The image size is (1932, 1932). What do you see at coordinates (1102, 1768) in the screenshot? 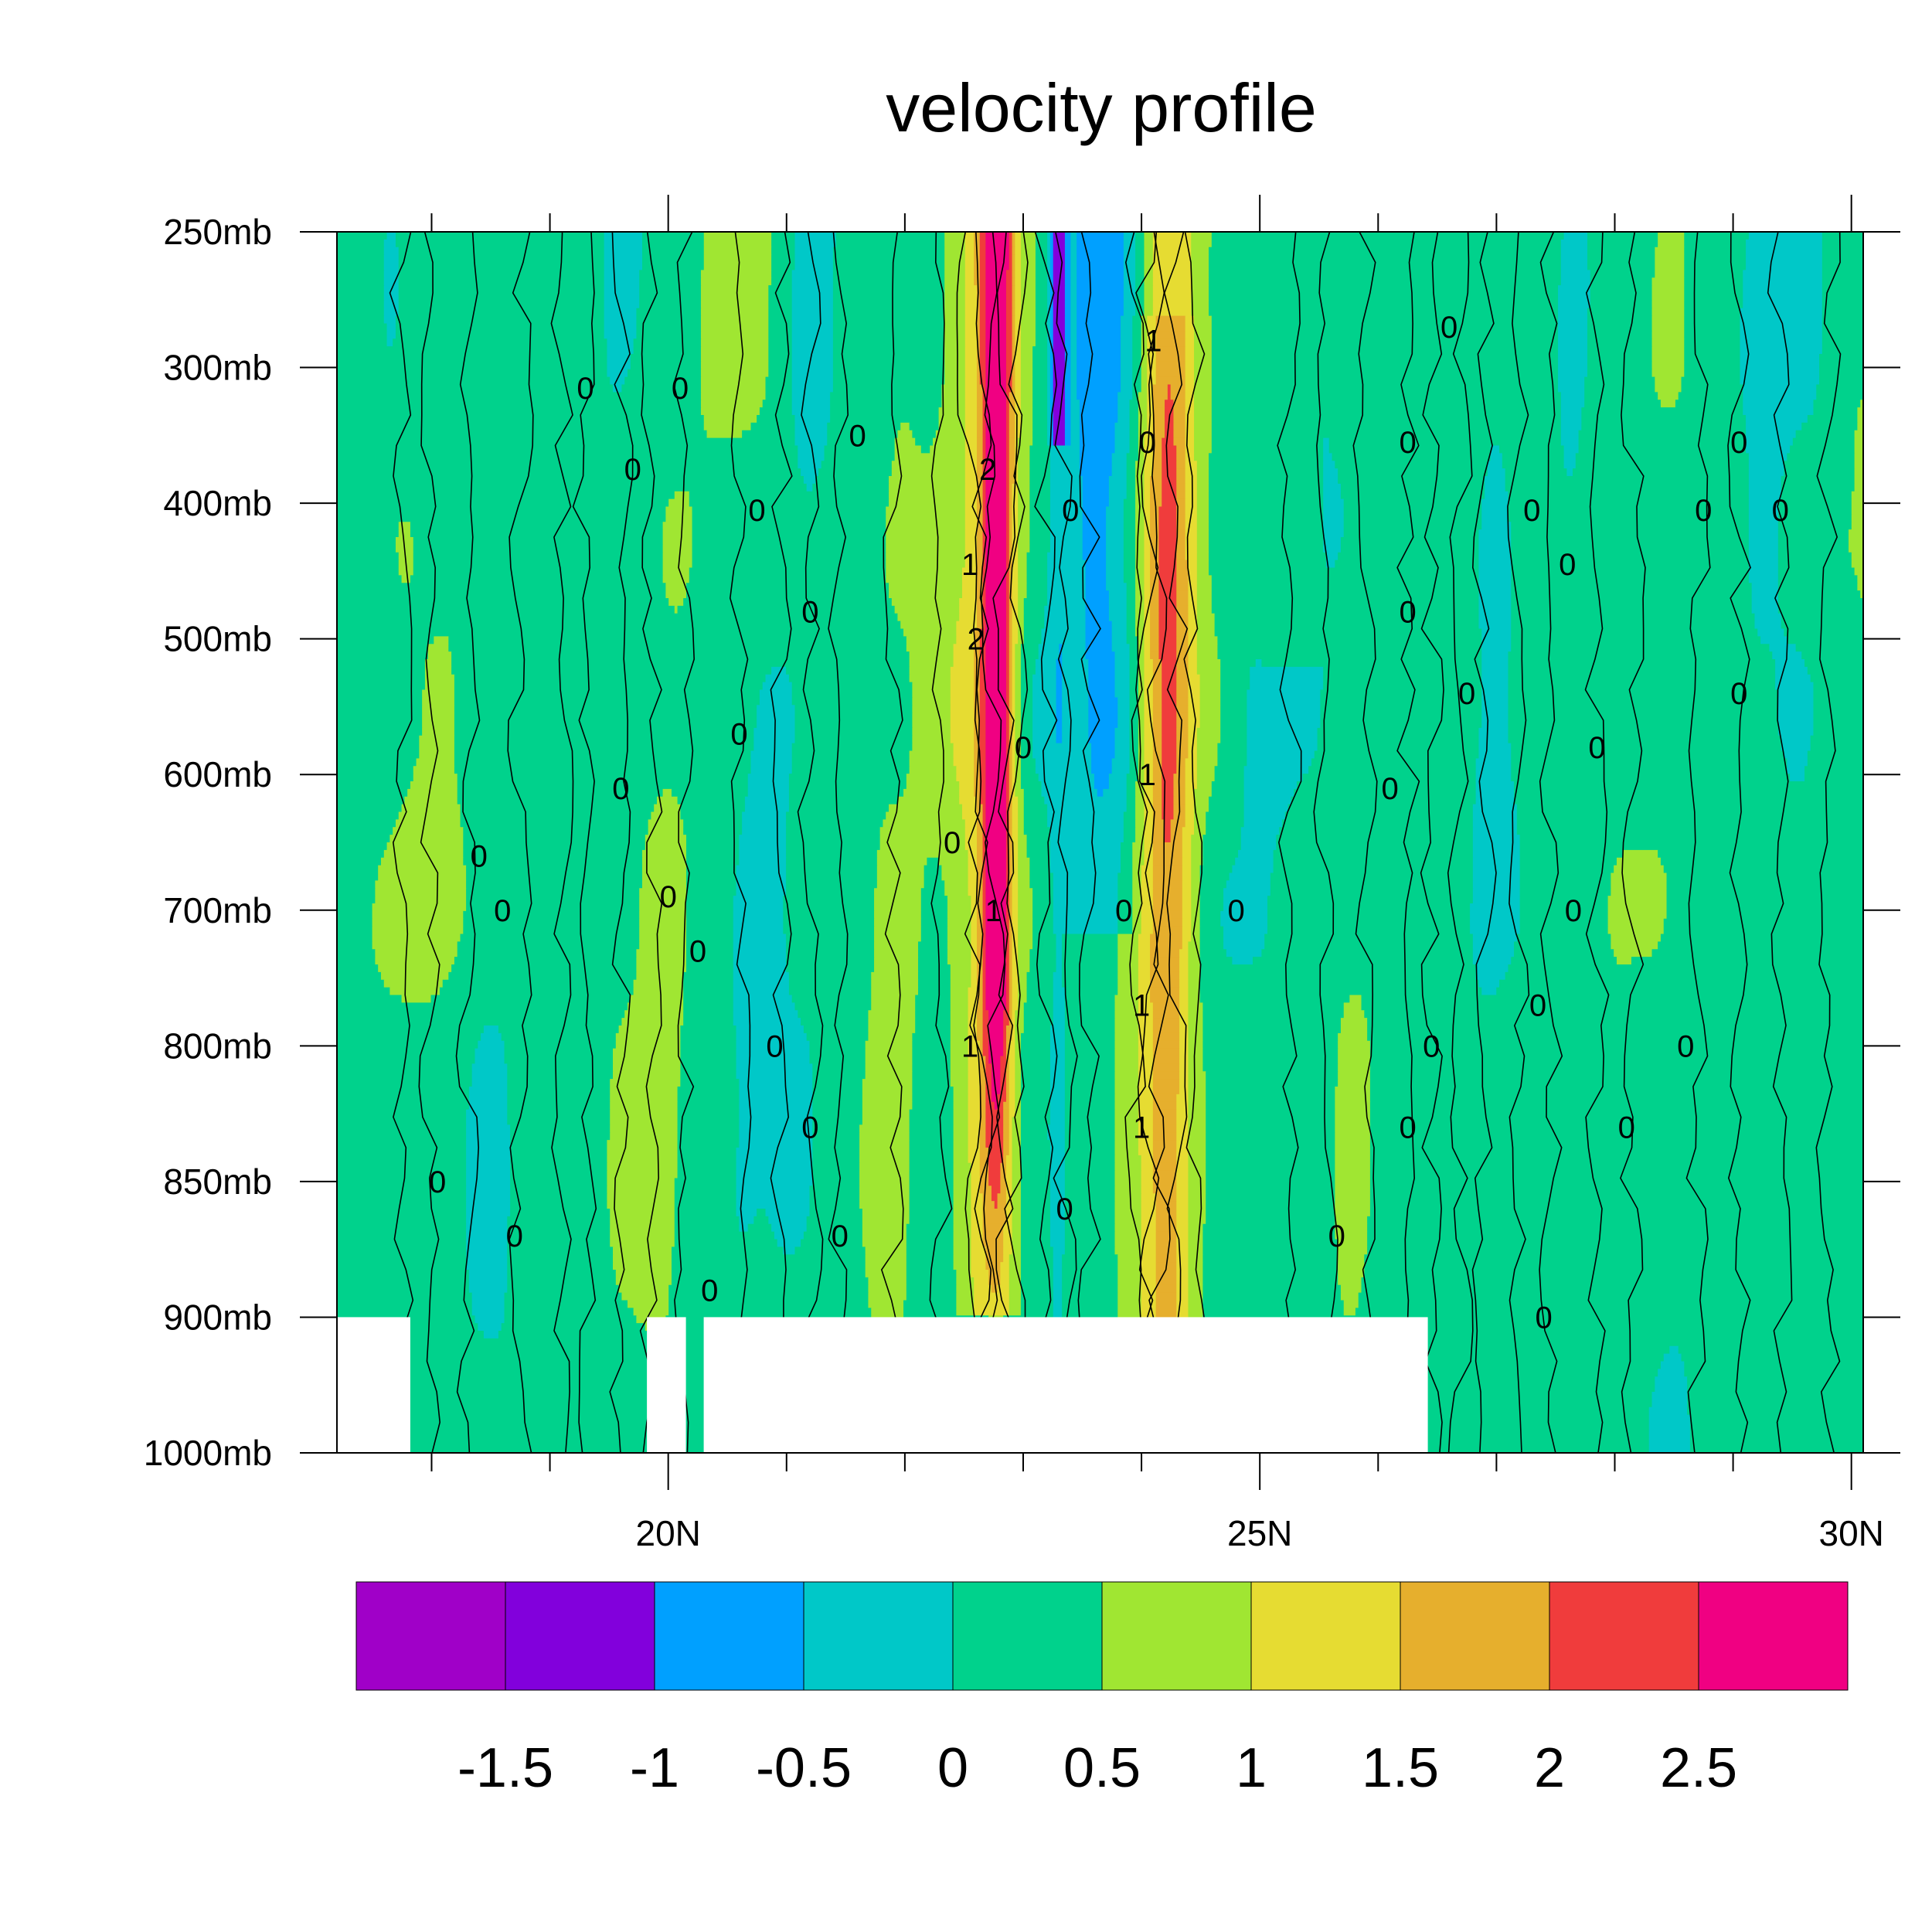
I see `colorbar-label: 0.5` at bounding box center [1102, 1768].